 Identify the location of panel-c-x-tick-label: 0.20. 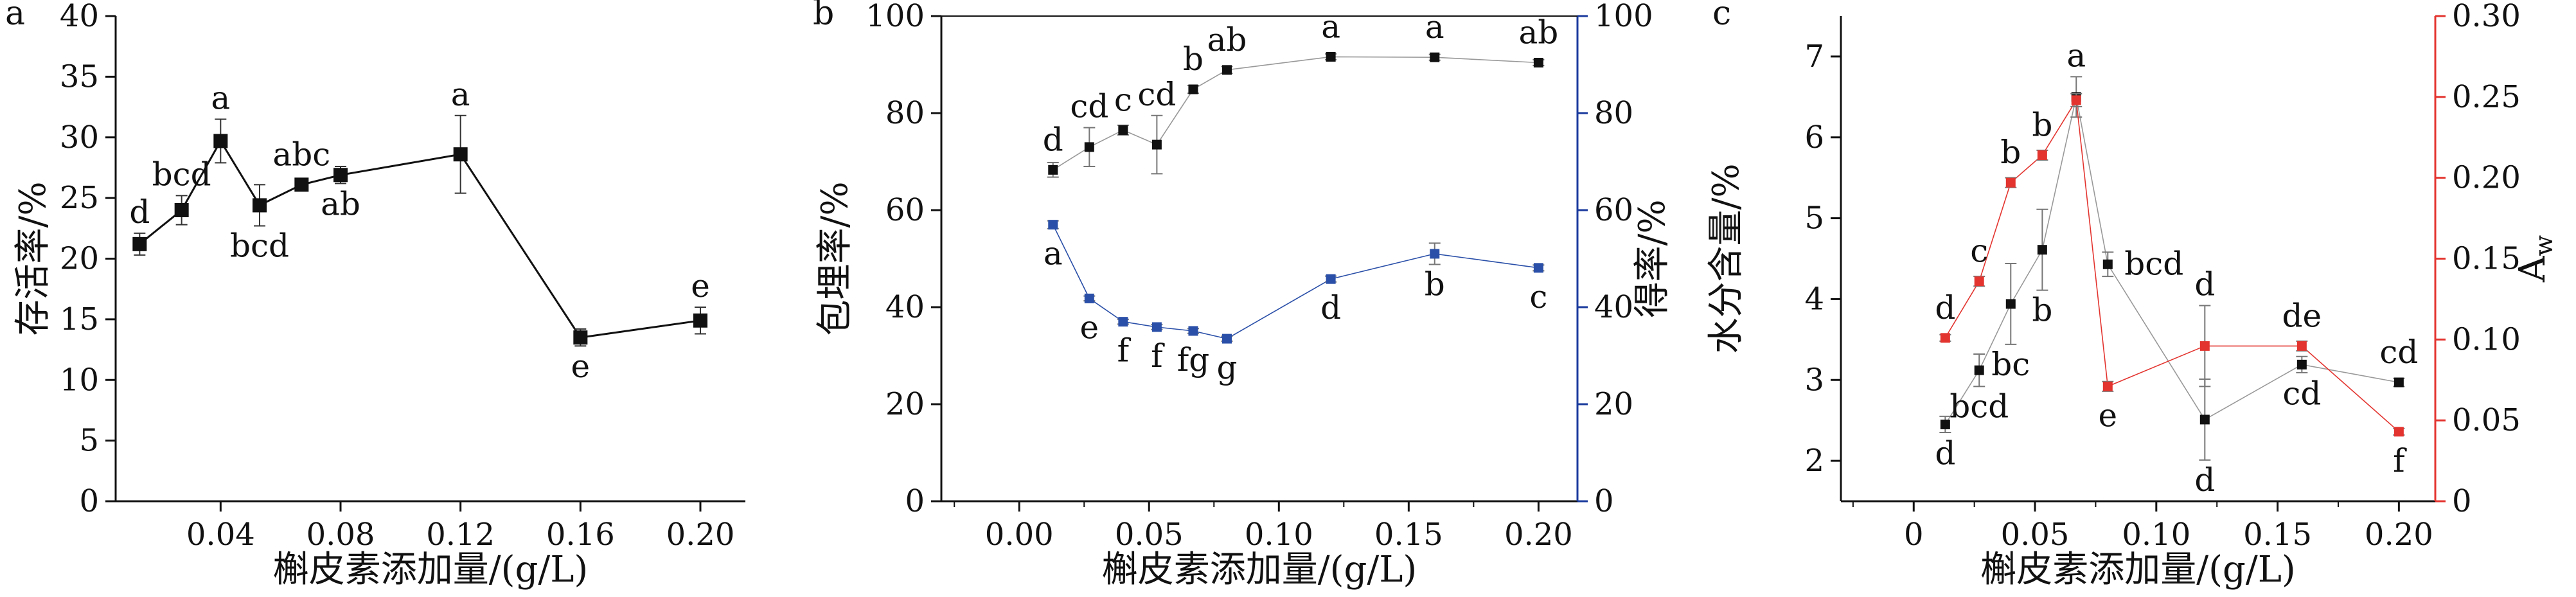
(2399, 535).